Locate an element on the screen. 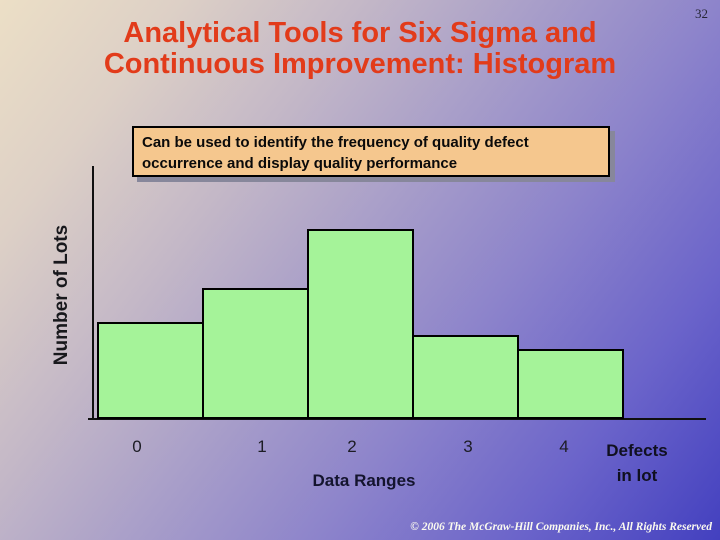 Image resolution: width=720 pixels, height=540 pixels. y-axis-label: Number of Lots is located at coordinates (61, 295).